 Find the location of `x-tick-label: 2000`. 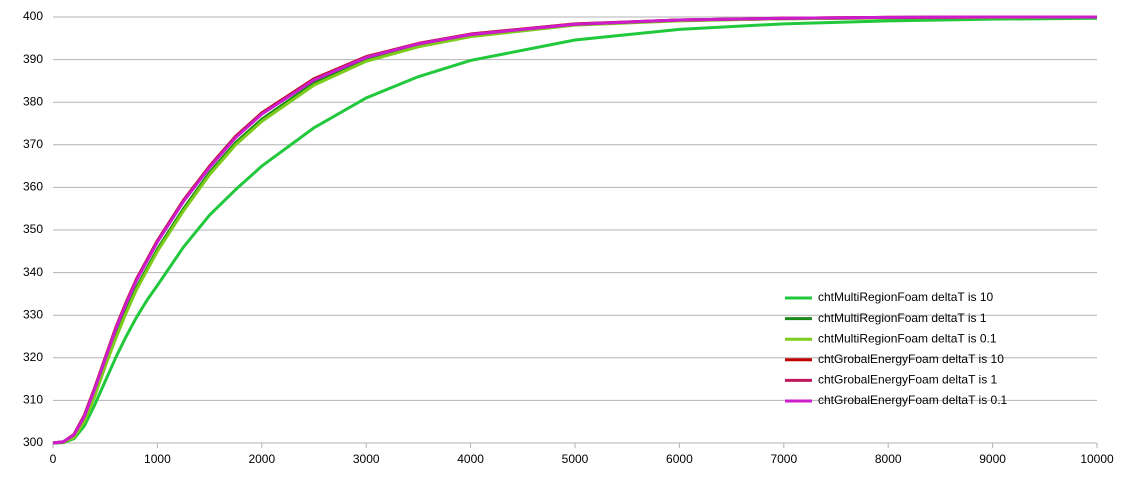

x-tick-label: 2000 is located at coordinates (261, 459).